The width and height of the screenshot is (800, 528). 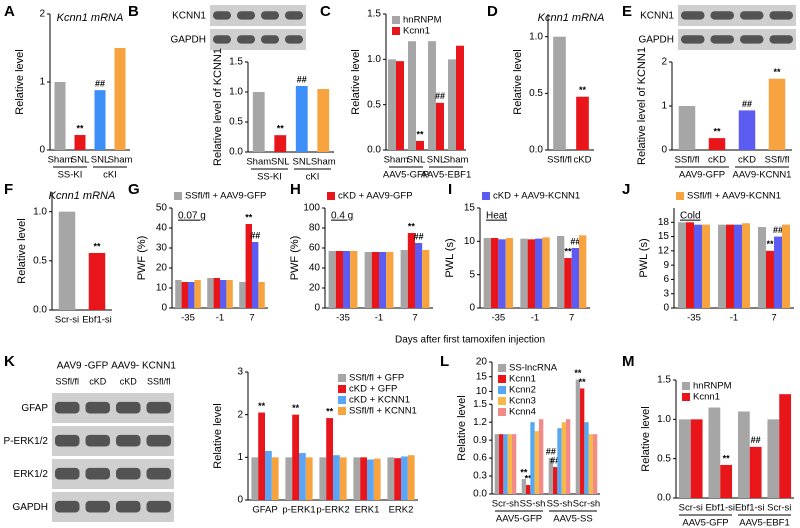 I want to click on note: 0.07 g, so click(x=192, y=216).